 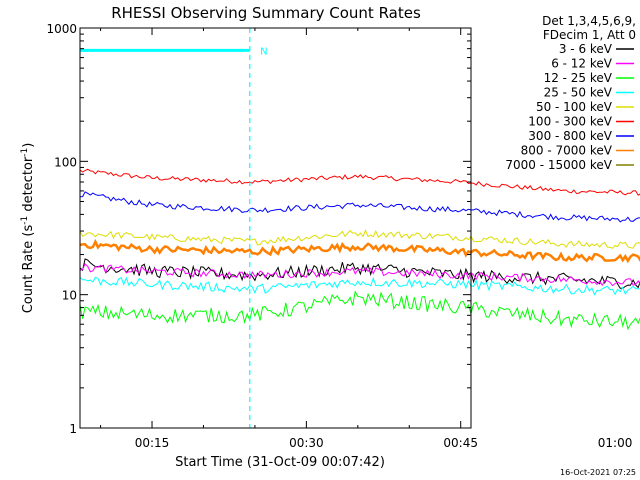 What do you see at coordinates (589, 35) in the screenshot?
I see `legend-header-2: FDecim 1, Att 0` at bounding box center [589, 35].